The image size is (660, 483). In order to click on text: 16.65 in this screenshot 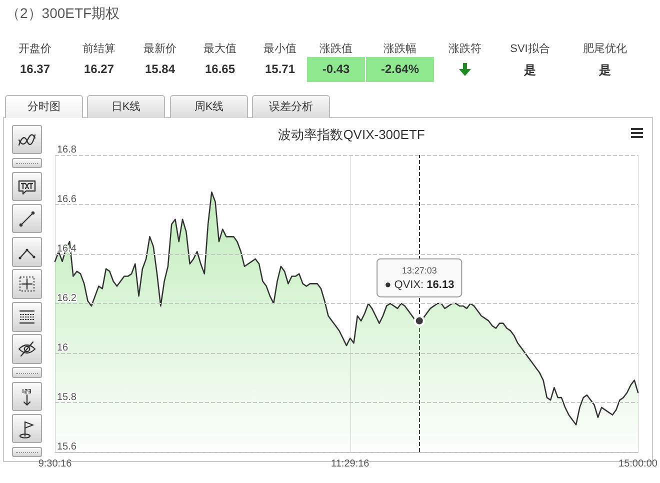, I will do `click(220, 69)`.